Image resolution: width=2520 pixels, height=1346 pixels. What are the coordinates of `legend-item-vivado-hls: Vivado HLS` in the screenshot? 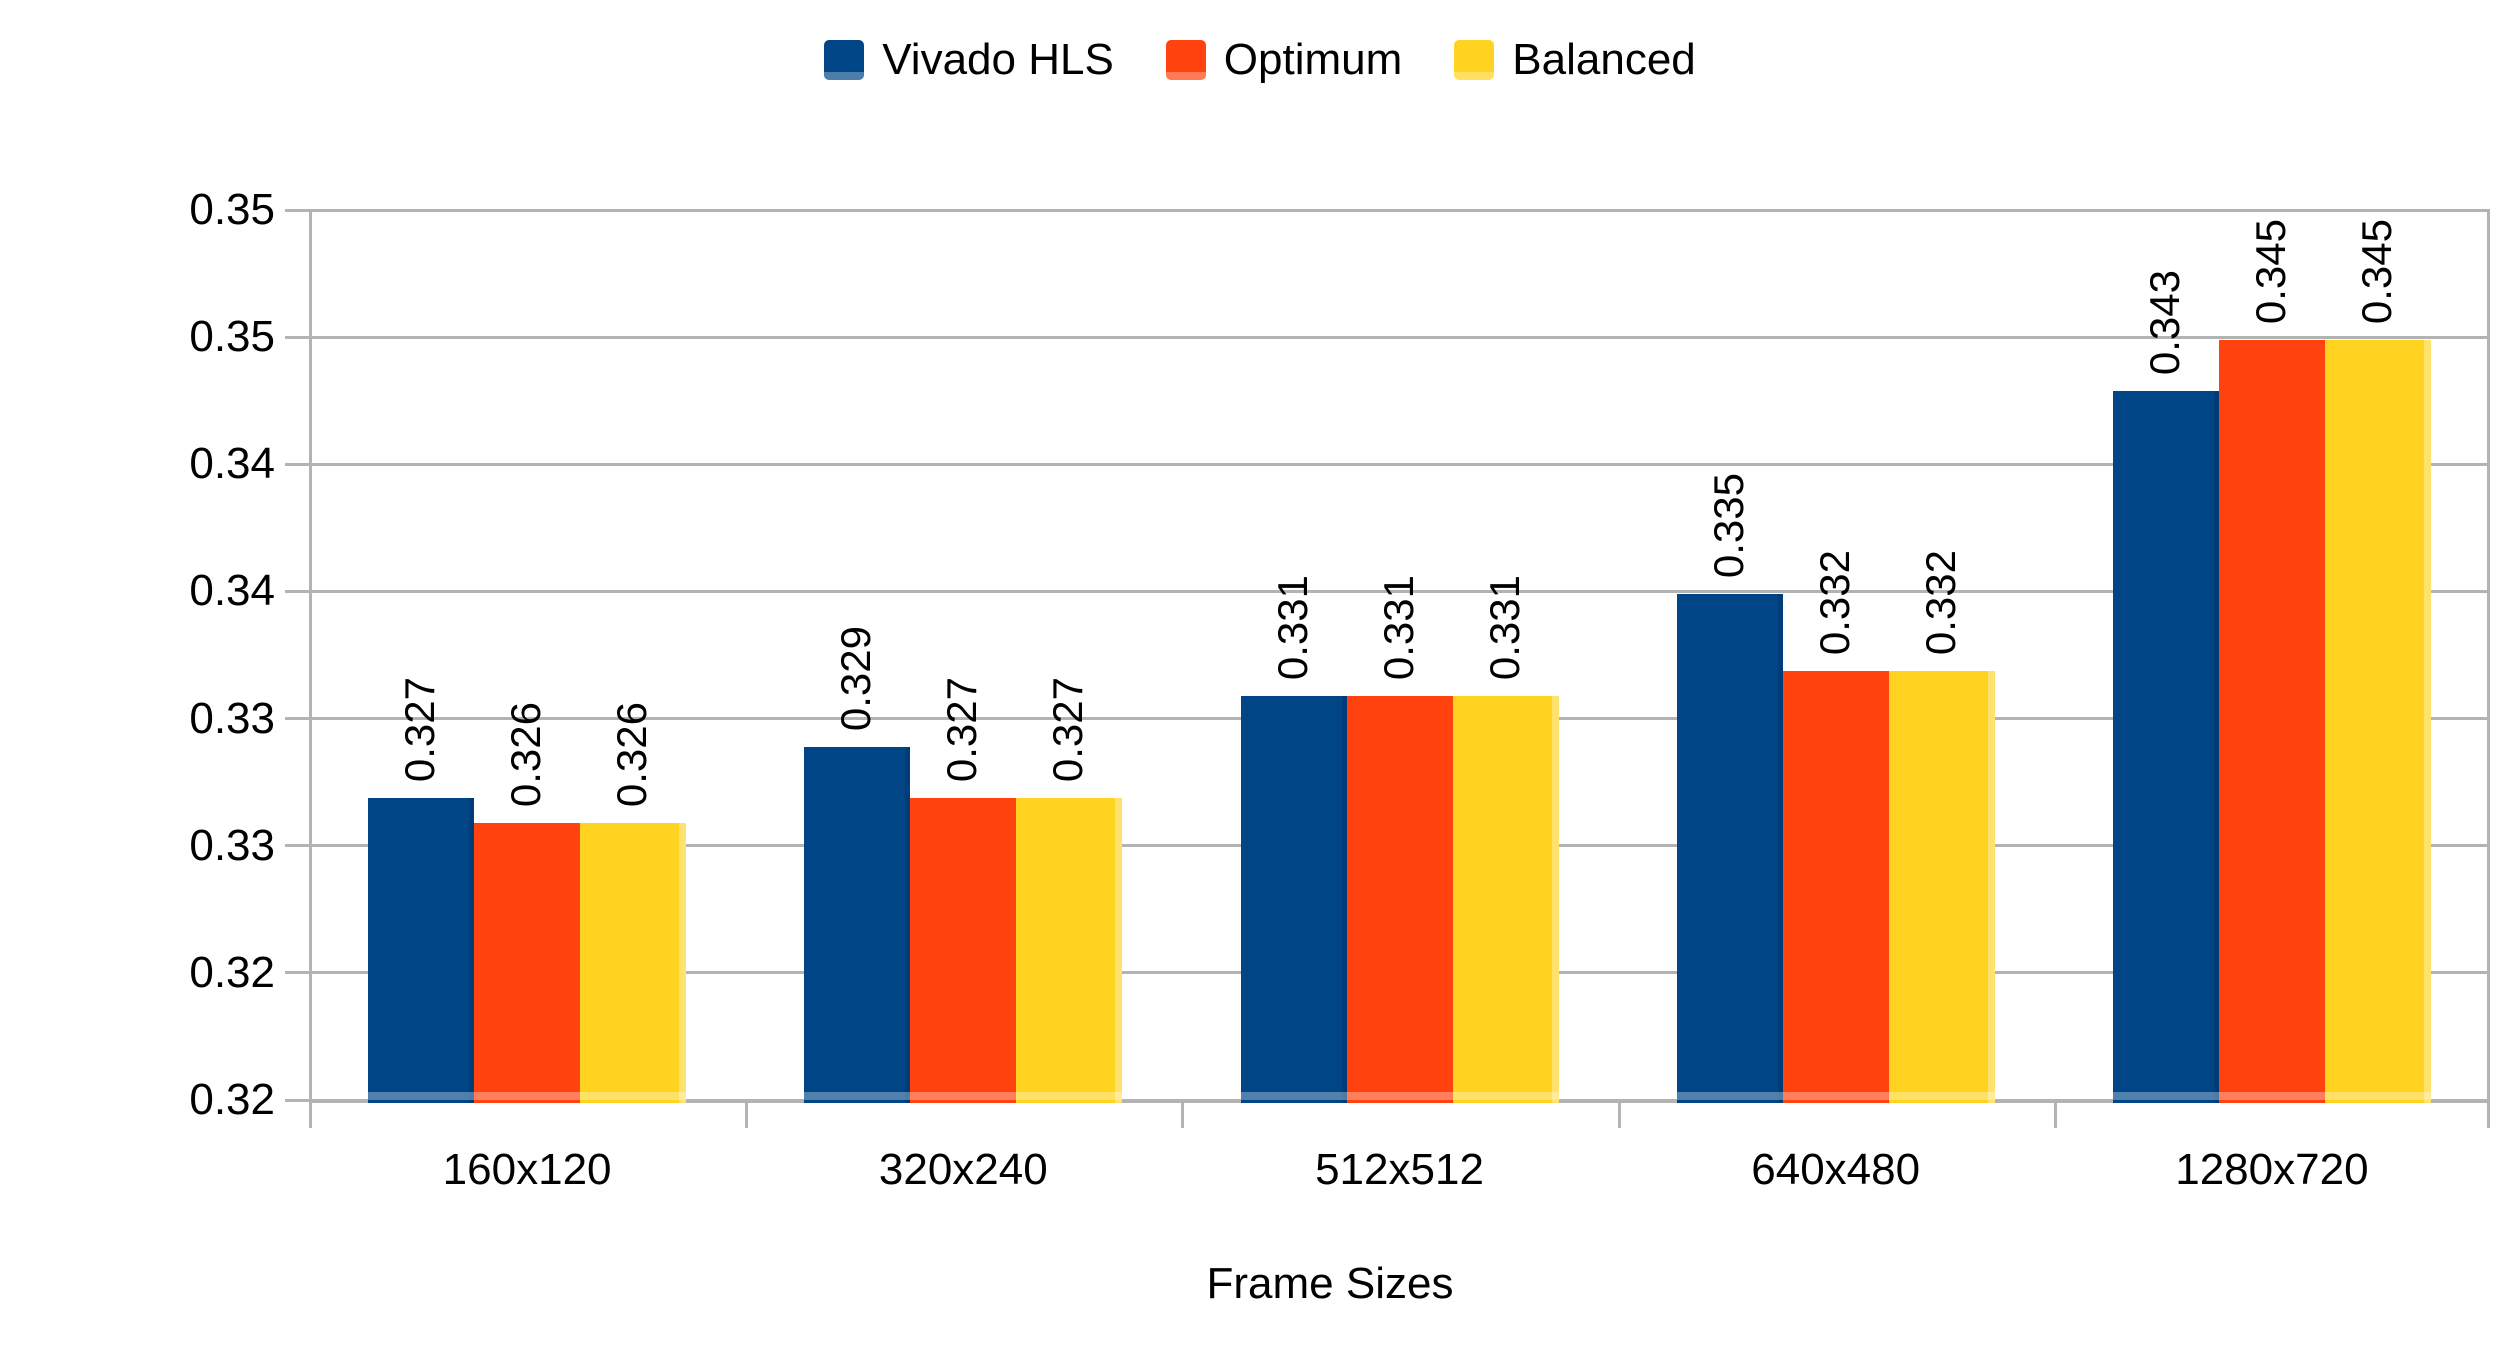 It's located at (969, 60).